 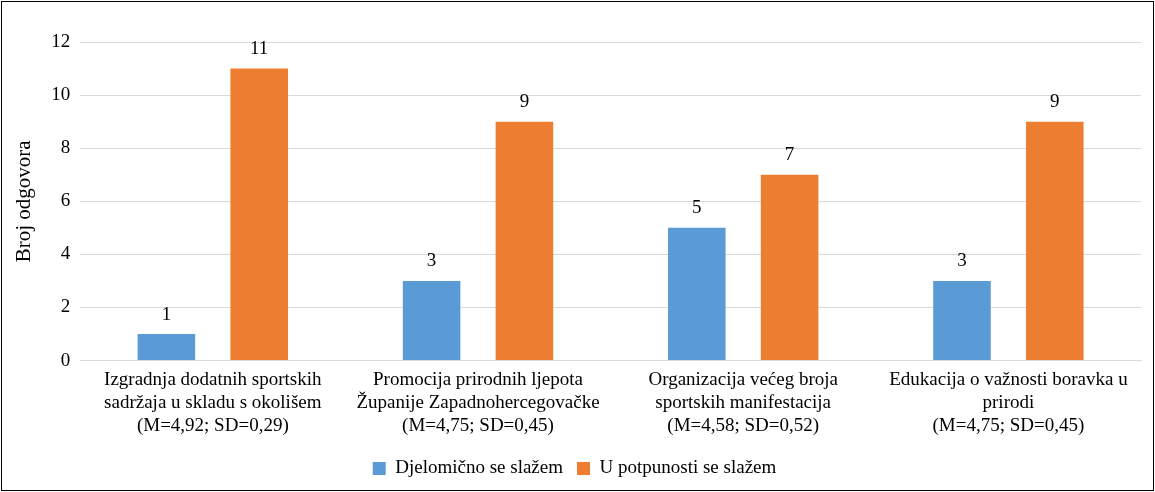 What do you see at coordinates (697, 207) in the screenshot?
I see `data-label: 5` at bounding box center [697, 207].